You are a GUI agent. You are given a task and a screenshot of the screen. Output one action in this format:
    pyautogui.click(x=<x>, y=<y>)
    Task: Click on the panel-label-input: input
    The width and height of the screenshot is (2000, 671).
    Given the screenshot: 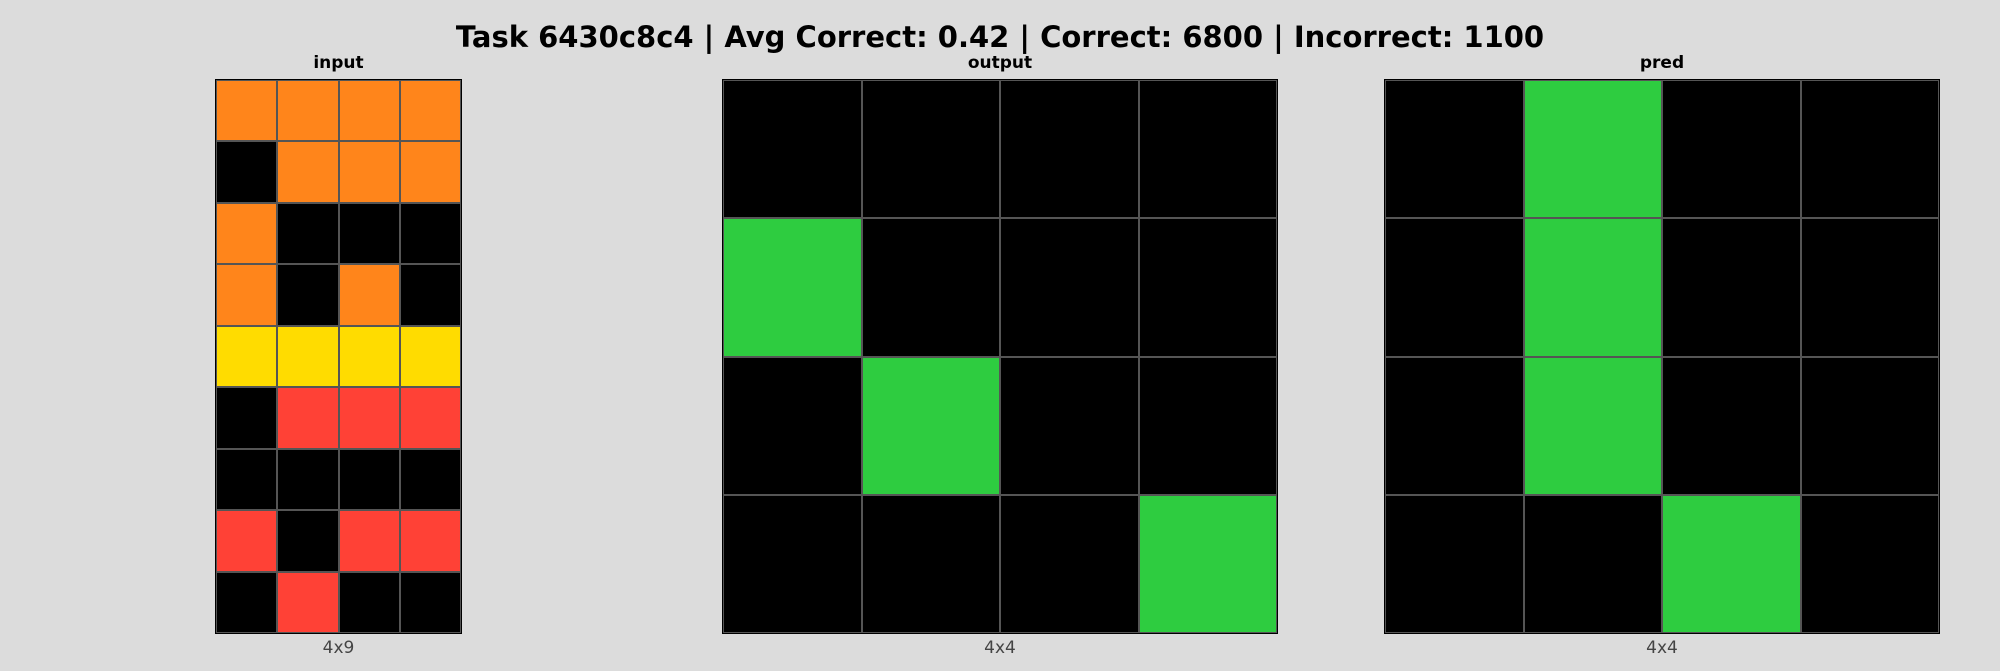 What is the action you would take?
    pyautogui.click(x=338, y=63)
    